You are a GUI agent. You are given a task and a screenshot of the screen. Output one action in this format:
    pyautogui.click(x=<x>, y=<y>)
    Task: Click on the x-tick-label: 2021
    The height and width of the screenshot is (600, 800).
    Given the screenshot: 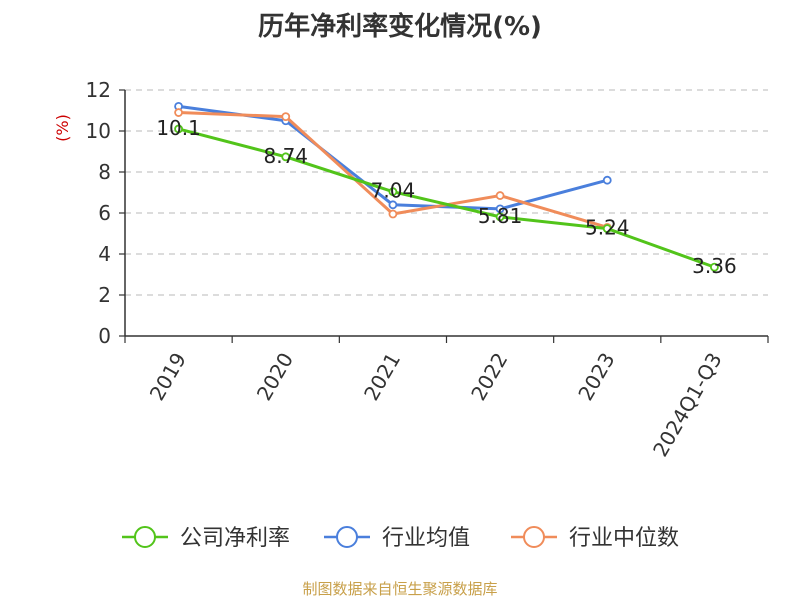 What is the action you would take?
    pyautogui.click(x=382, y=377)
    